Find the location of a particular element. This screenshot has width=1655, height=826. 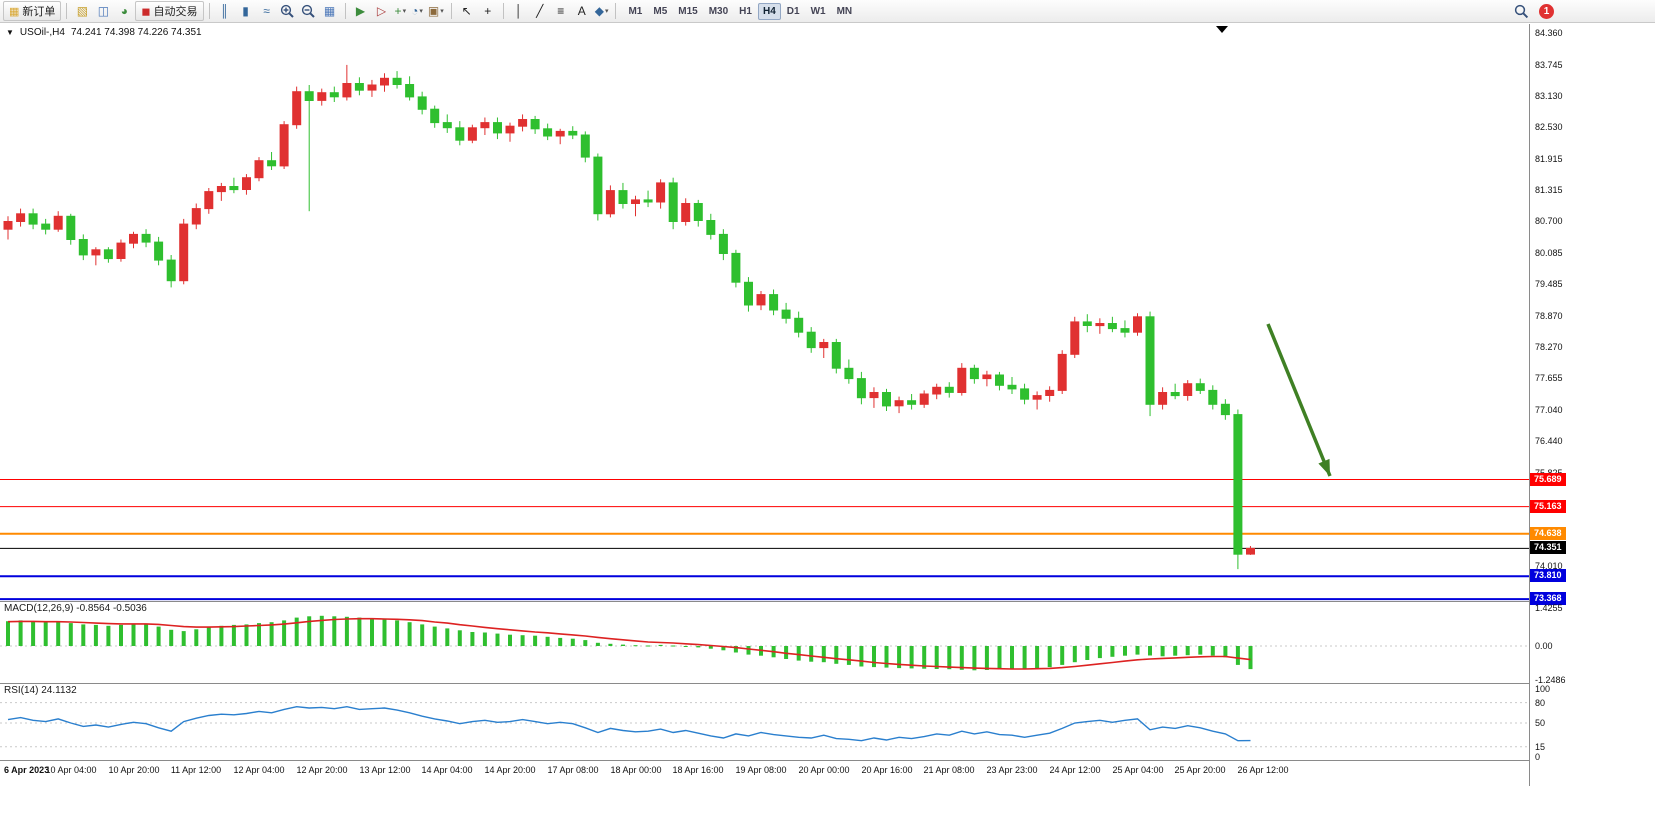

chart-grid-icon: ▦ is located at coordinates (330, 11).